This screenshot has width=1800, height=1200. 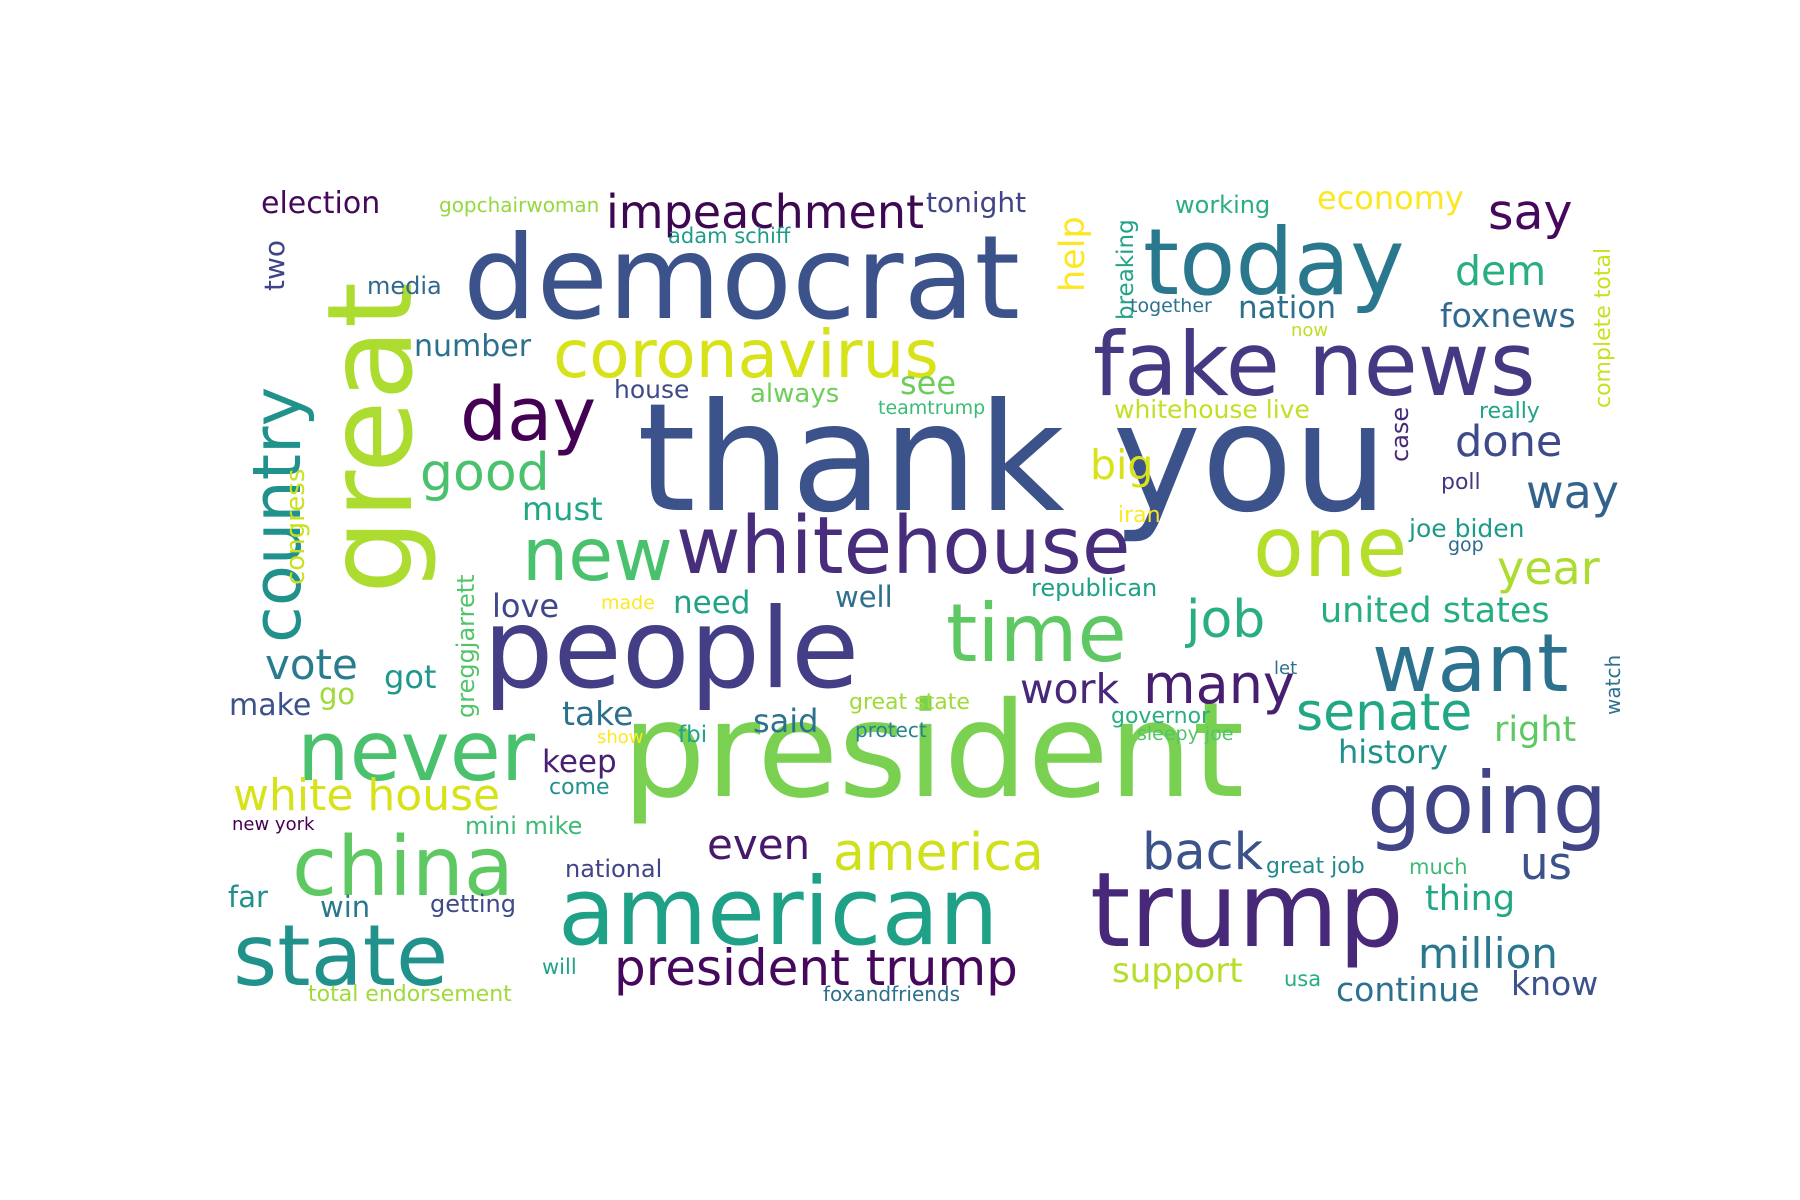 What do you see at coordinates (711, 603) in the screenshot?
I see `cloud-word: need` at bounding box center [711, 603].